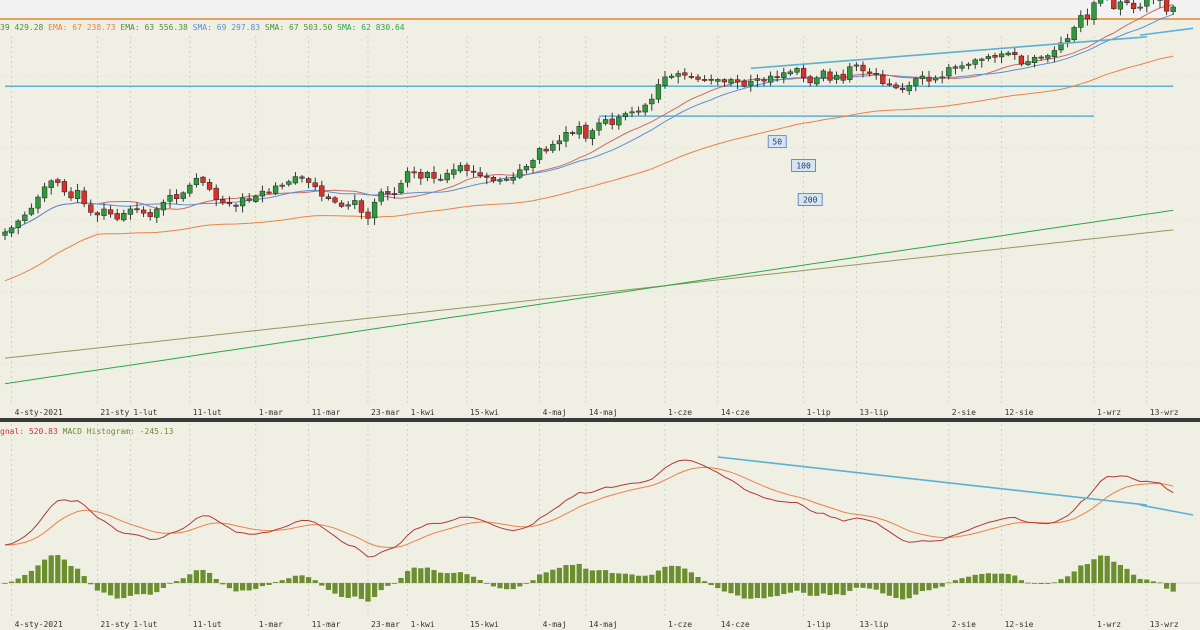 The width and height of the screenshot is (1200, 630). I want to click on price-trend-lines, so click(972, 48).